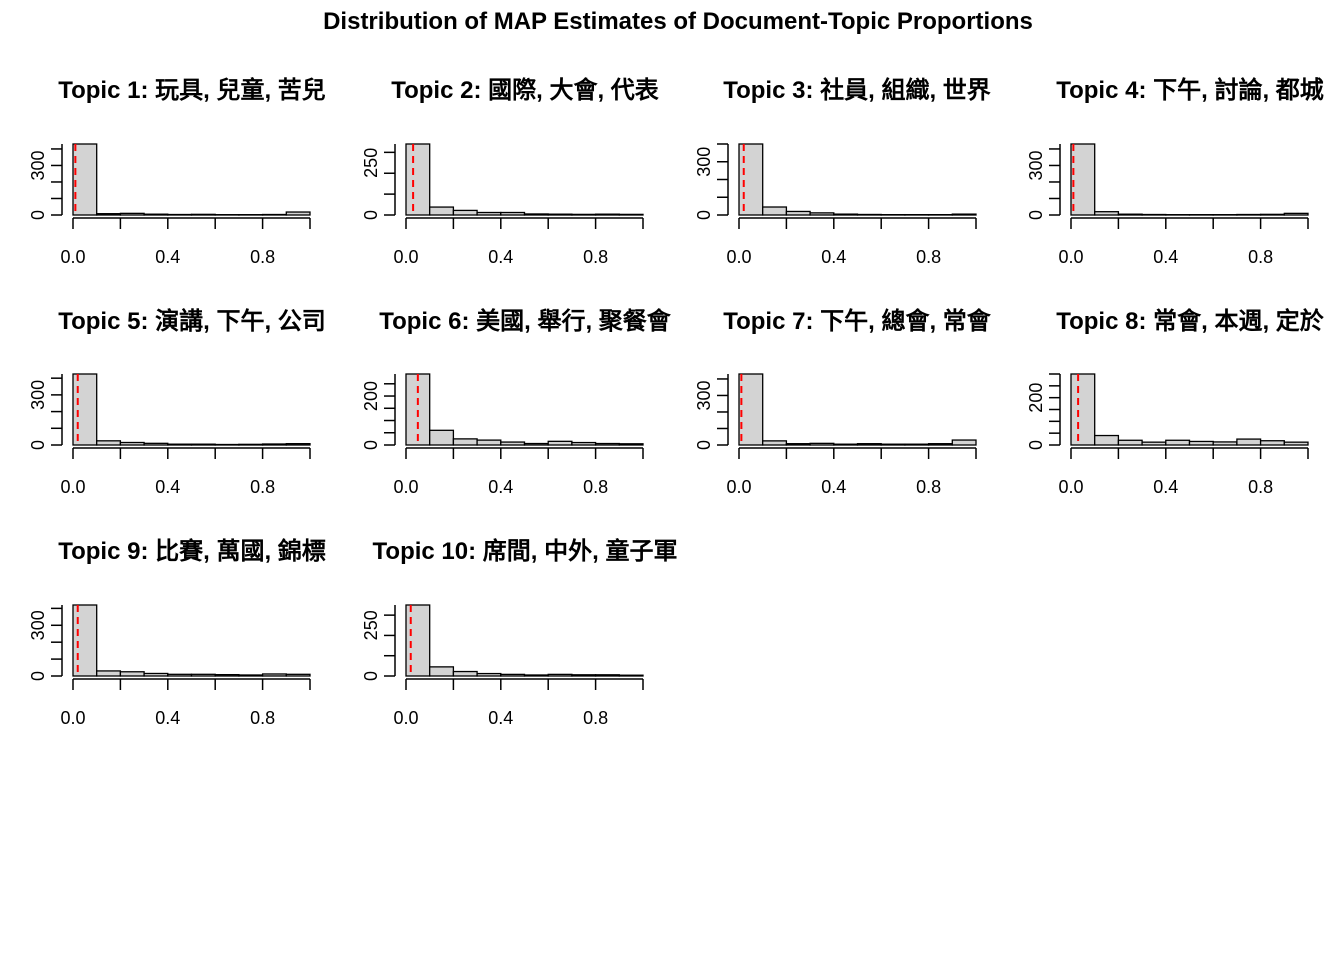 The width and height of the screenshot is (1344, 960). Describe the element at coordinates (177, 632) in the screenshot. I see `histogram-panel-9: Topic 9: 比賽, 萬國, 錦標 0.0 0.4 0.8 0 300` at that location.